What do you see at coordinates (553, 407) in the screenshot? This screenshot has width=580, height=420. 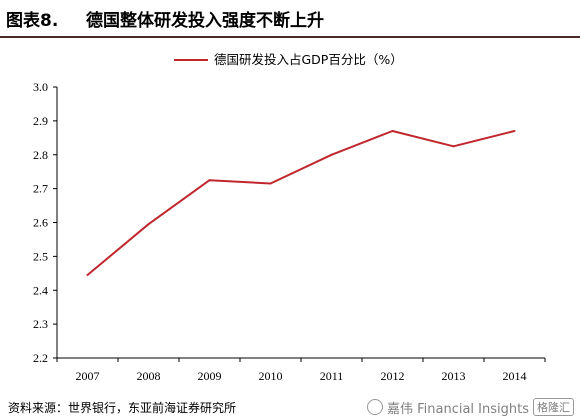 I see `watermark-logo: 格隆汇` at bounding box center [553, 407].